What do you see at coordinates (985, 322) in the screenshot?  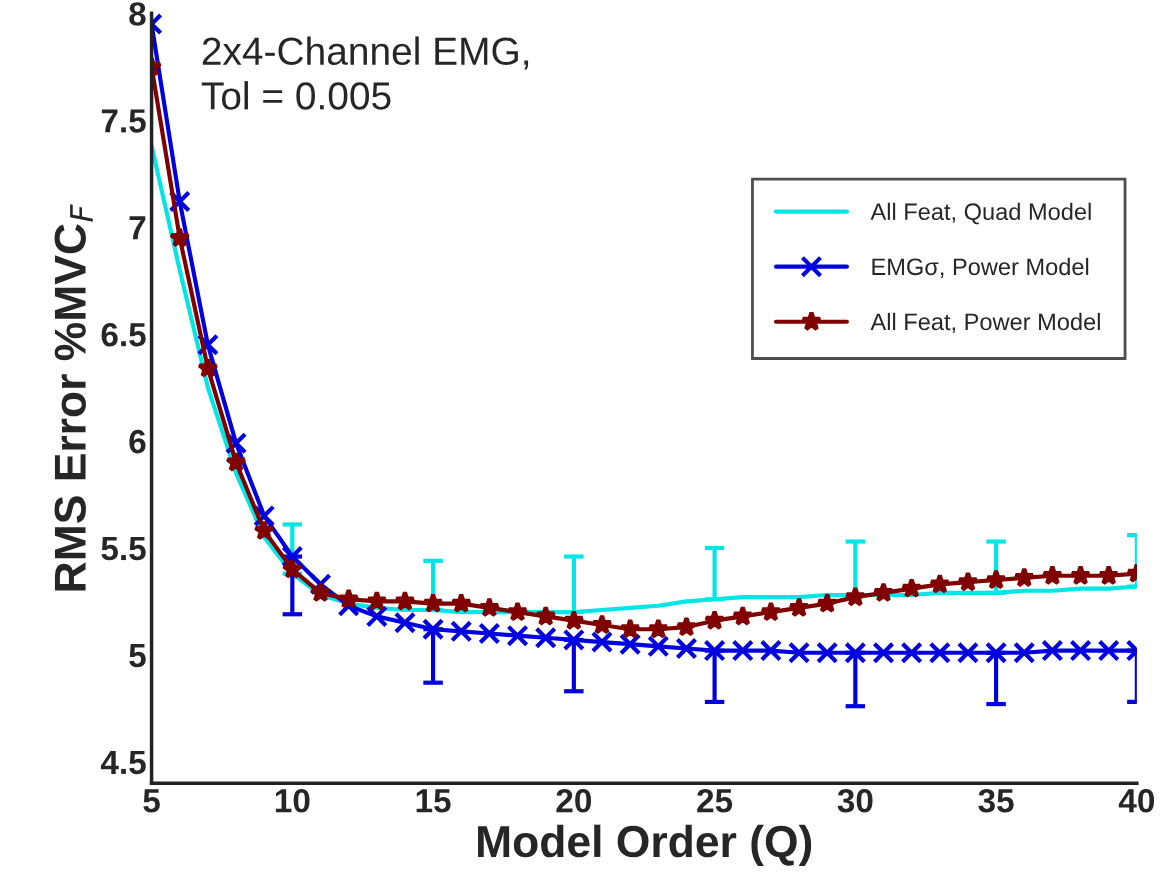 I see `legend-label: All Feat, Power Model` at bounding box center [985, 322].